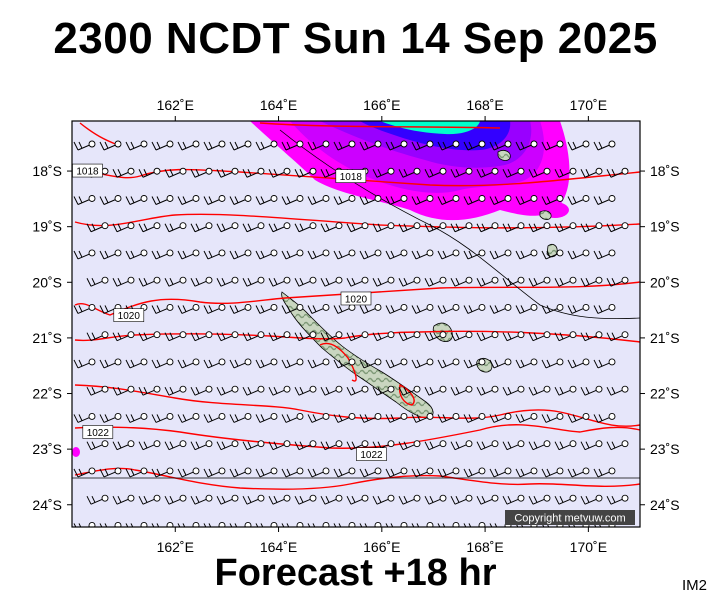 The width and height of the screenshot is (711, 600). I want to click on isobar-label: 1018, so click(351, 176).